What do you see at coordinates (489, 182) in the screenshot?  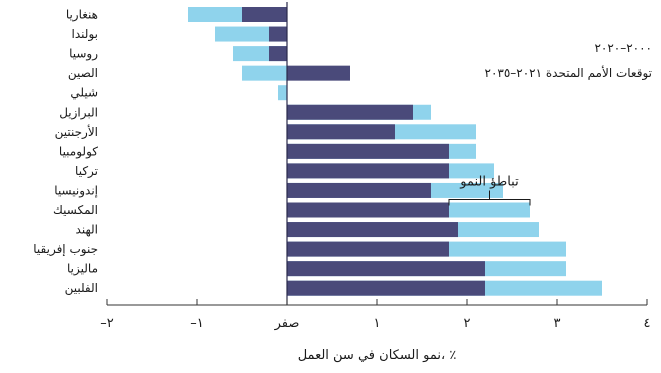 I see `annotation-text: تباطؤ النمو` at bounding box center [489, 182].